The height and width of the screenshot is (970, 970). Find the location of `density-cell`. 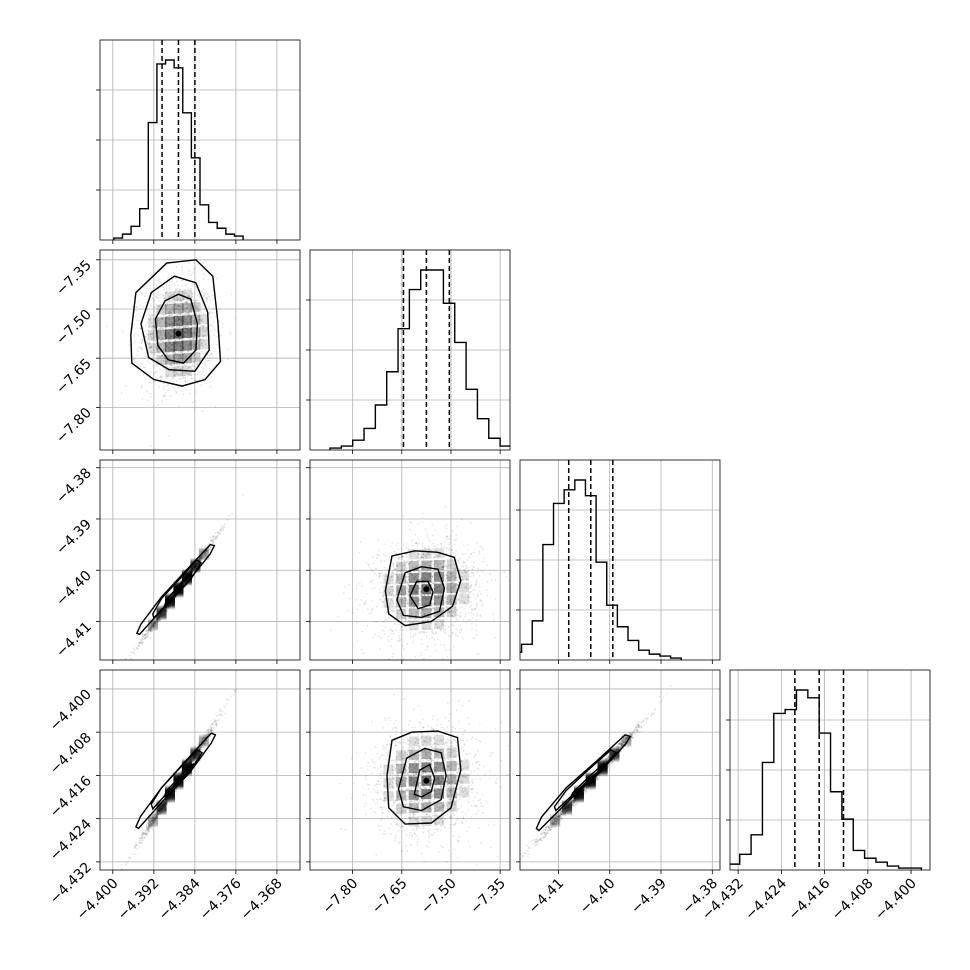

density-cell is located at coordinates (170, 334).